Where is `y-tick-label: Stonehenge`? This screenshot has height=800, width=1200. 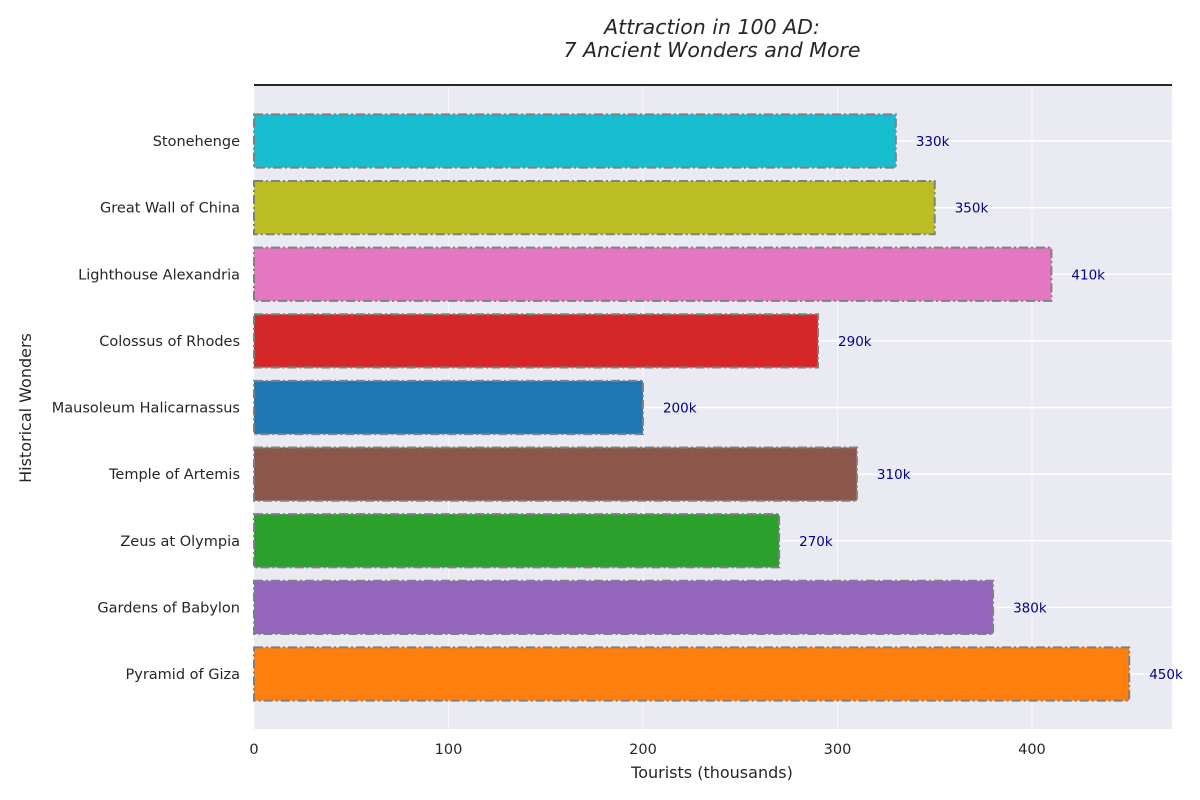
y-tick-label: Stonehenge is located at coordinates (196, 142).